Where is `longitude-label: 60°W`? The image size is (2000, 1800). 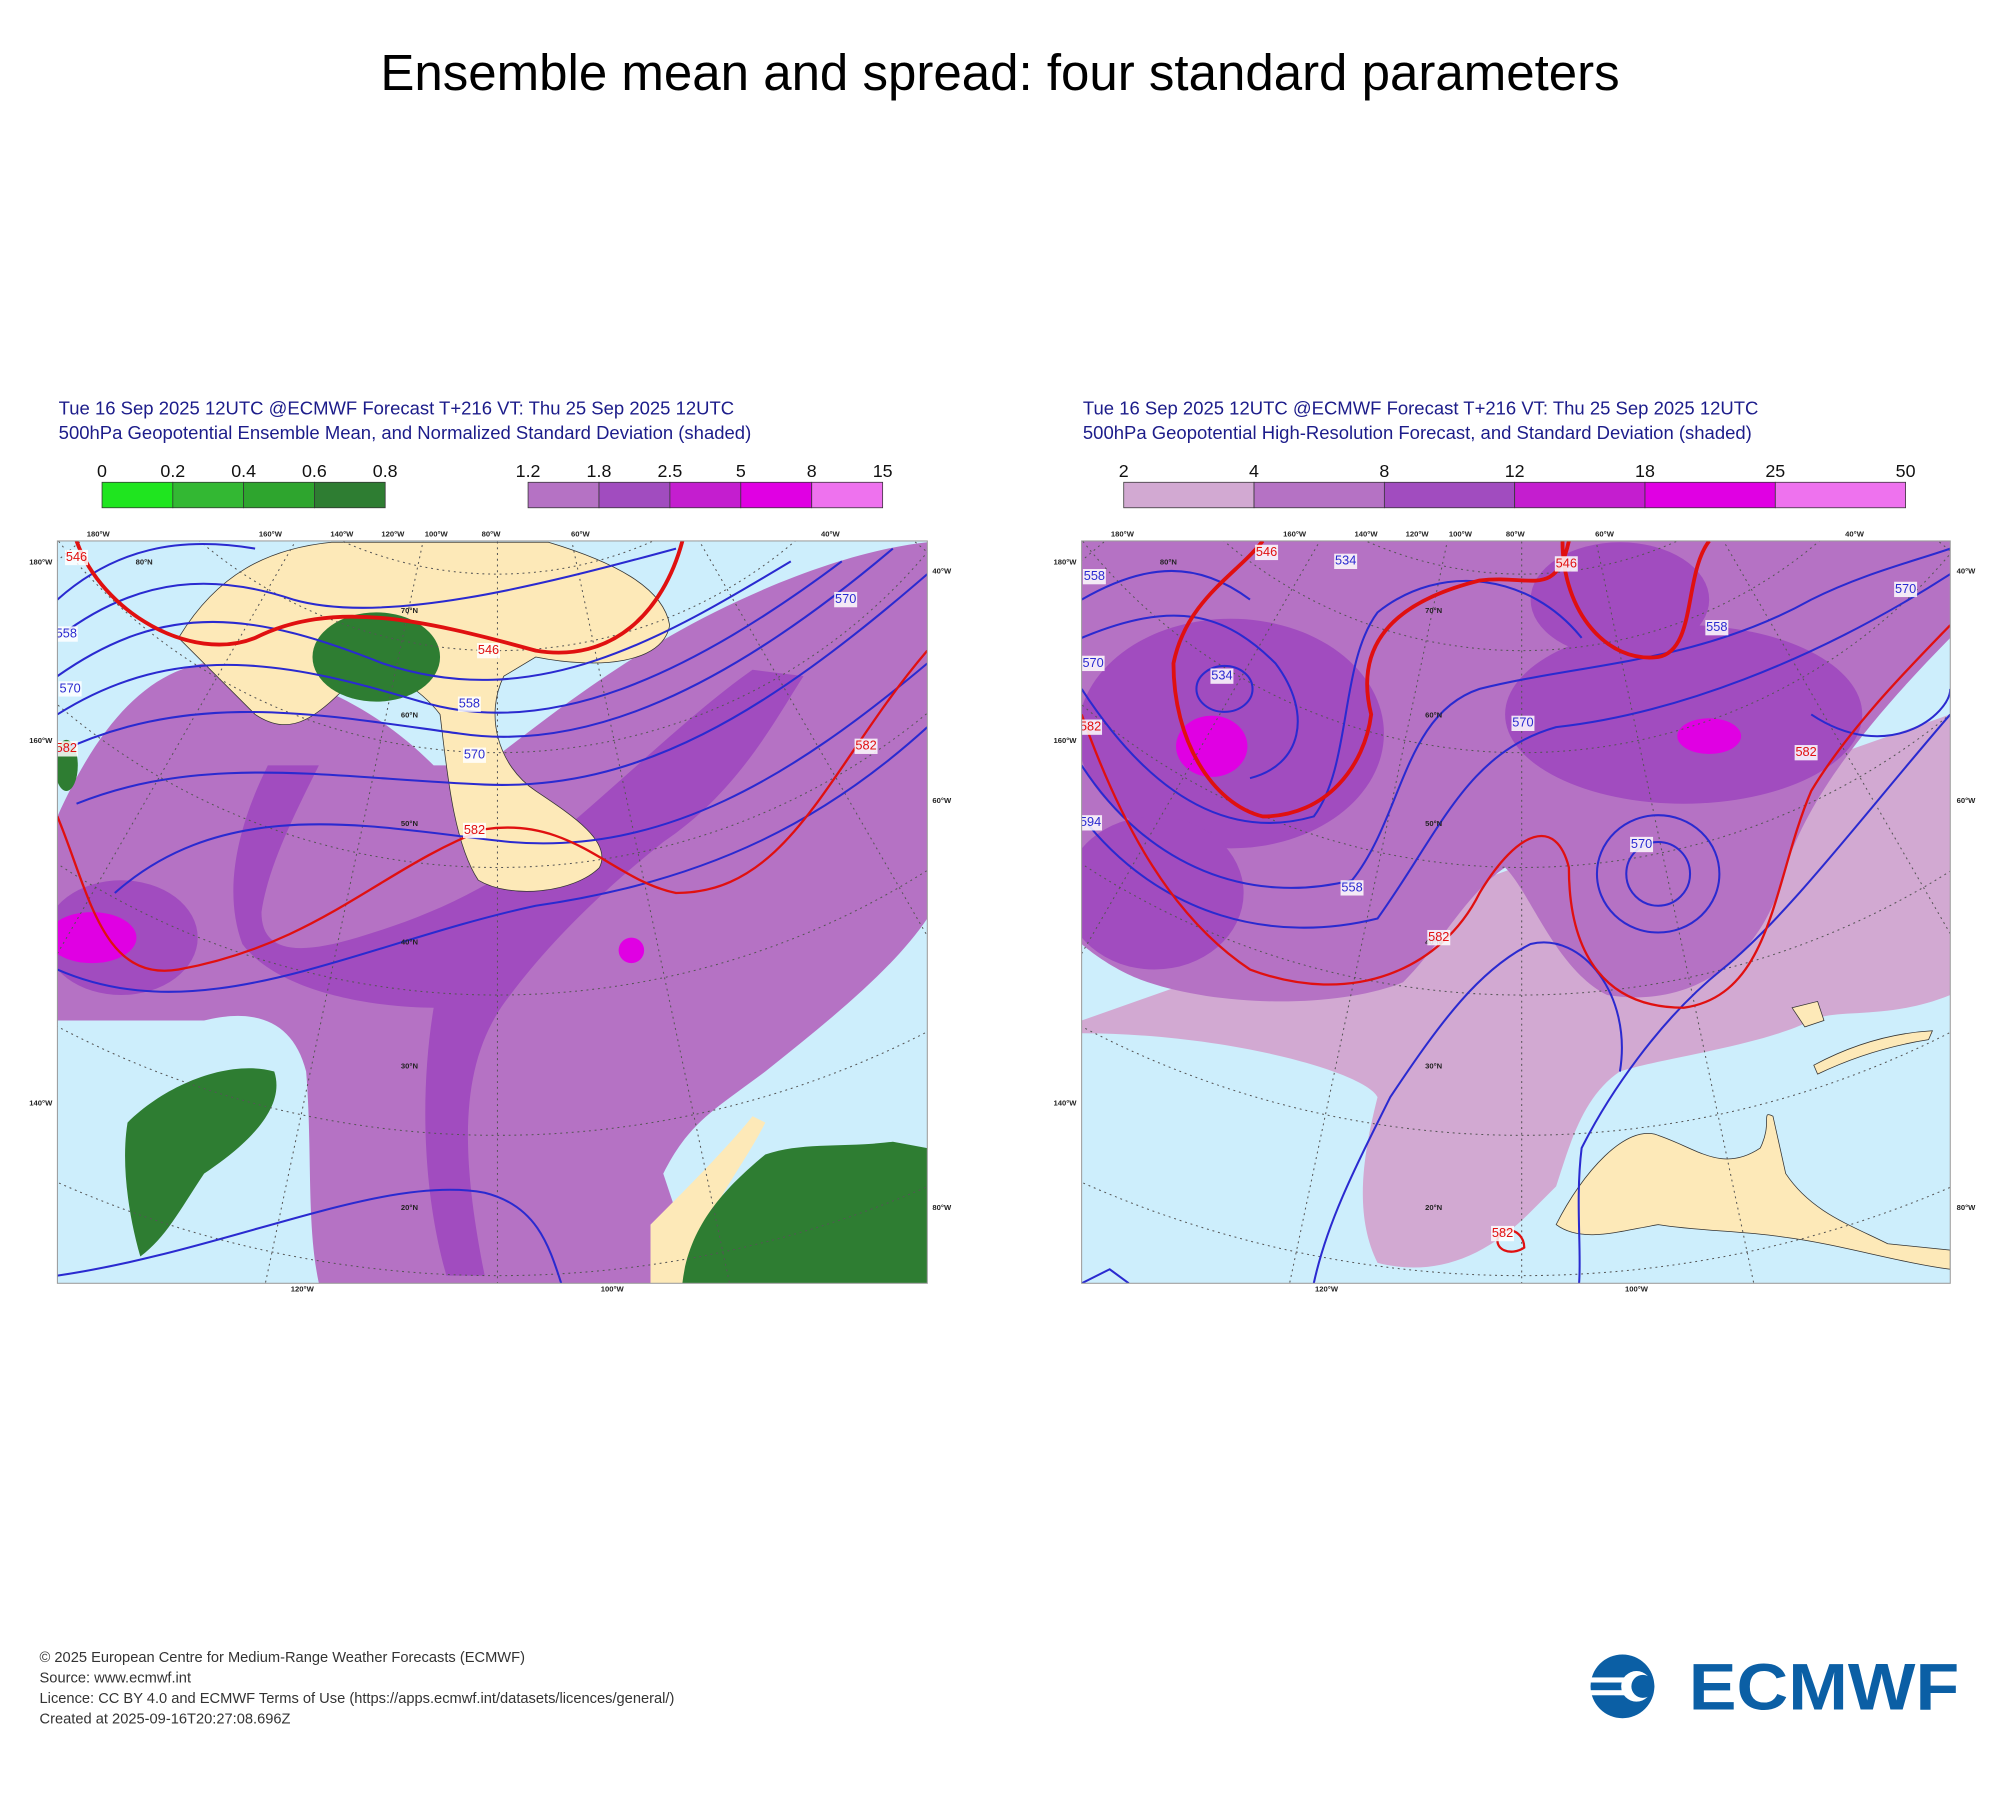
longitude-label: 60°W is located at coordinates (942, 800).